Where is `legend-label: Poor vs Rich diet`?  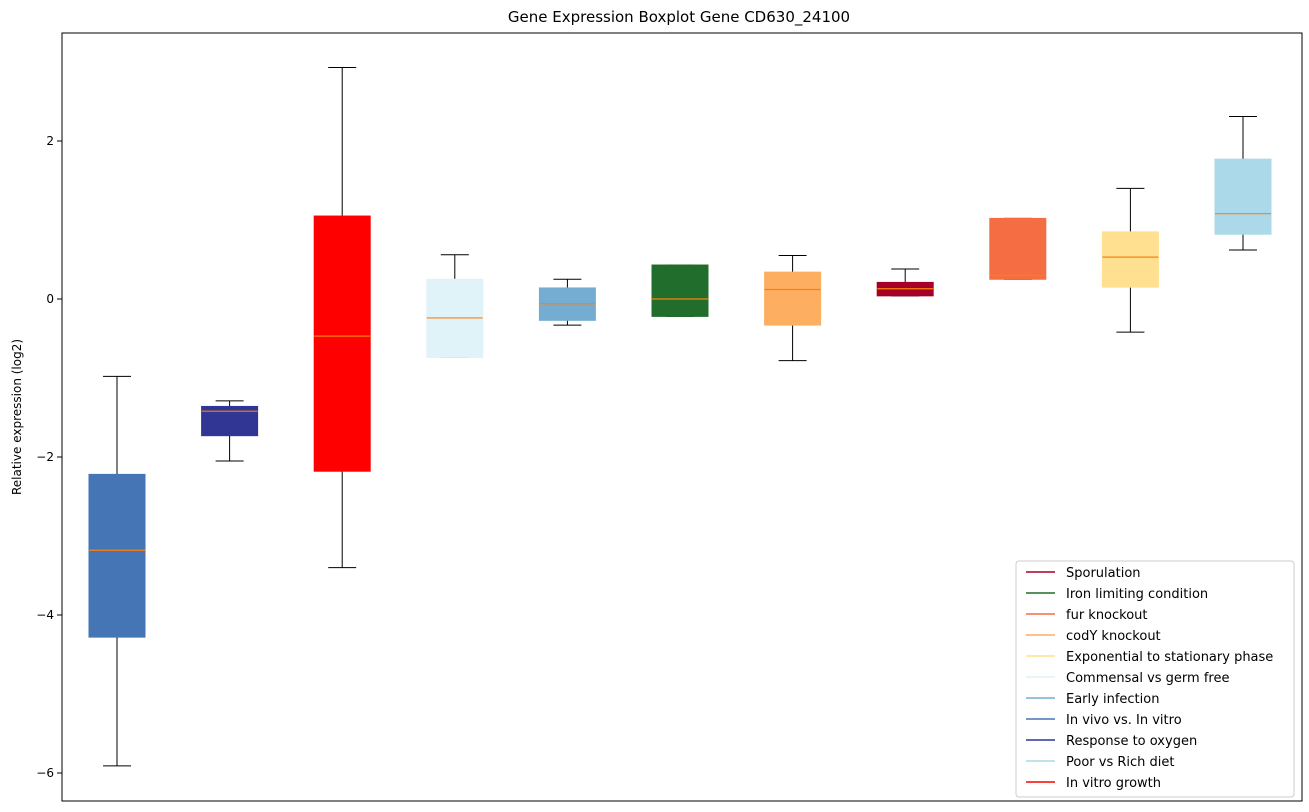 legend-label: Poor vs Rich diet is located at coordinates (1120, 762).